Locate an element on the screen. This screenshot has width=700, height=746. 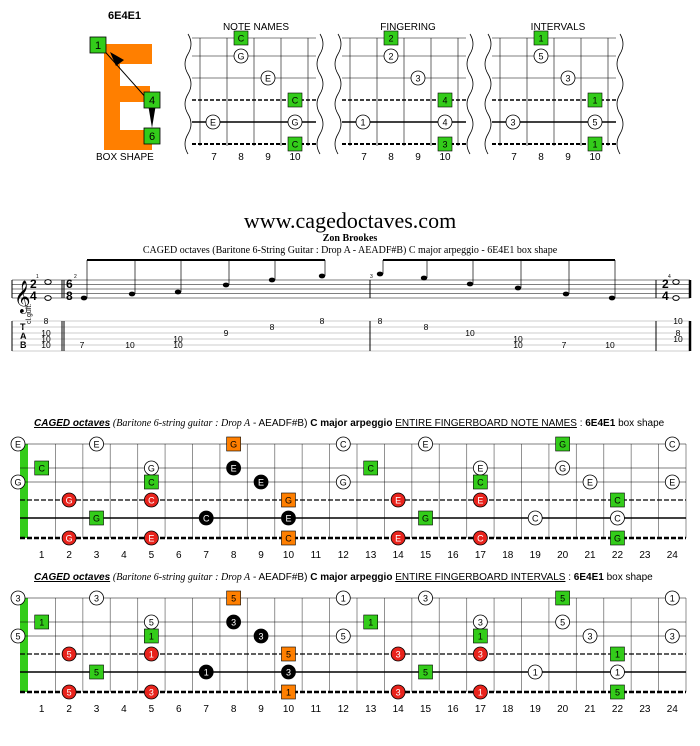
fret-number: 13 is located at coordinates (371, 709).